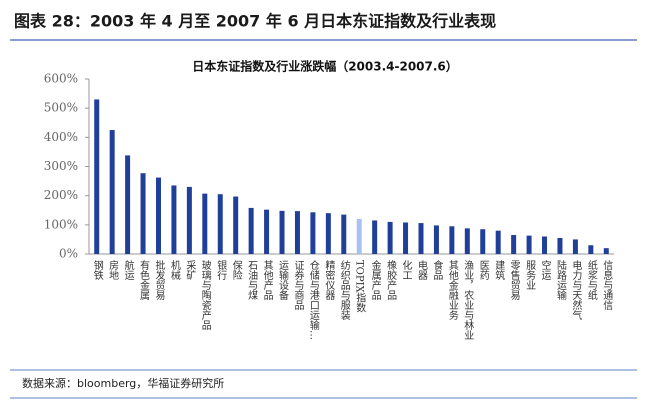 Image resolution: width=647 pixels, height=404 pixels. Describe the element at coordinates (221, 270) in the screenshot. I see `x-tick-label: 银行` at that location.